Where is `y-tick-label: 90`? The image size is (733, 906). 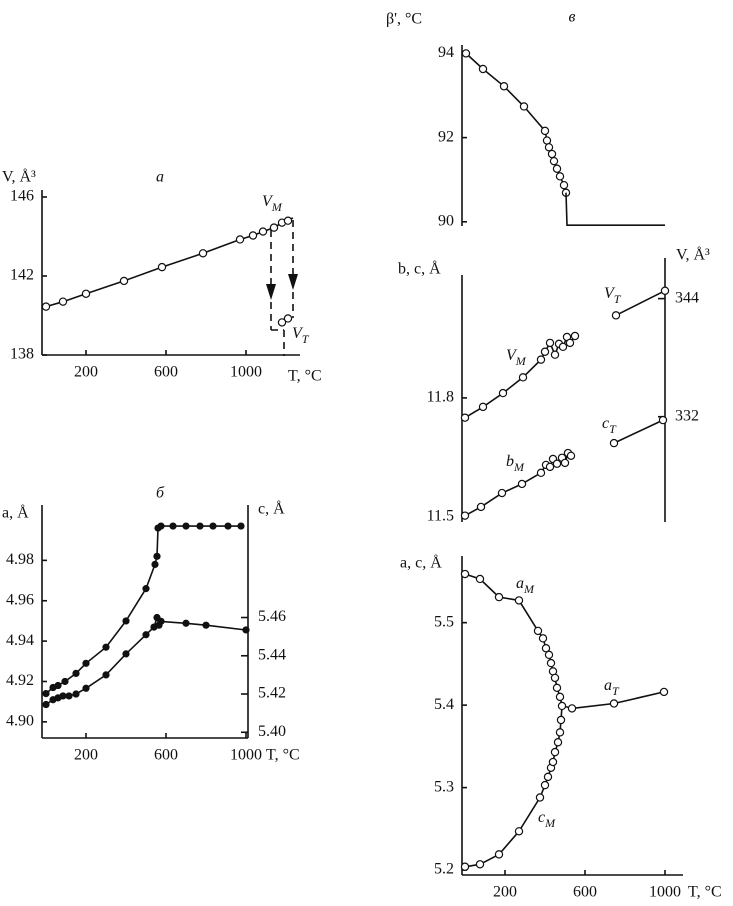
y-tick-label: 90 is located at coordinates (446, 220).